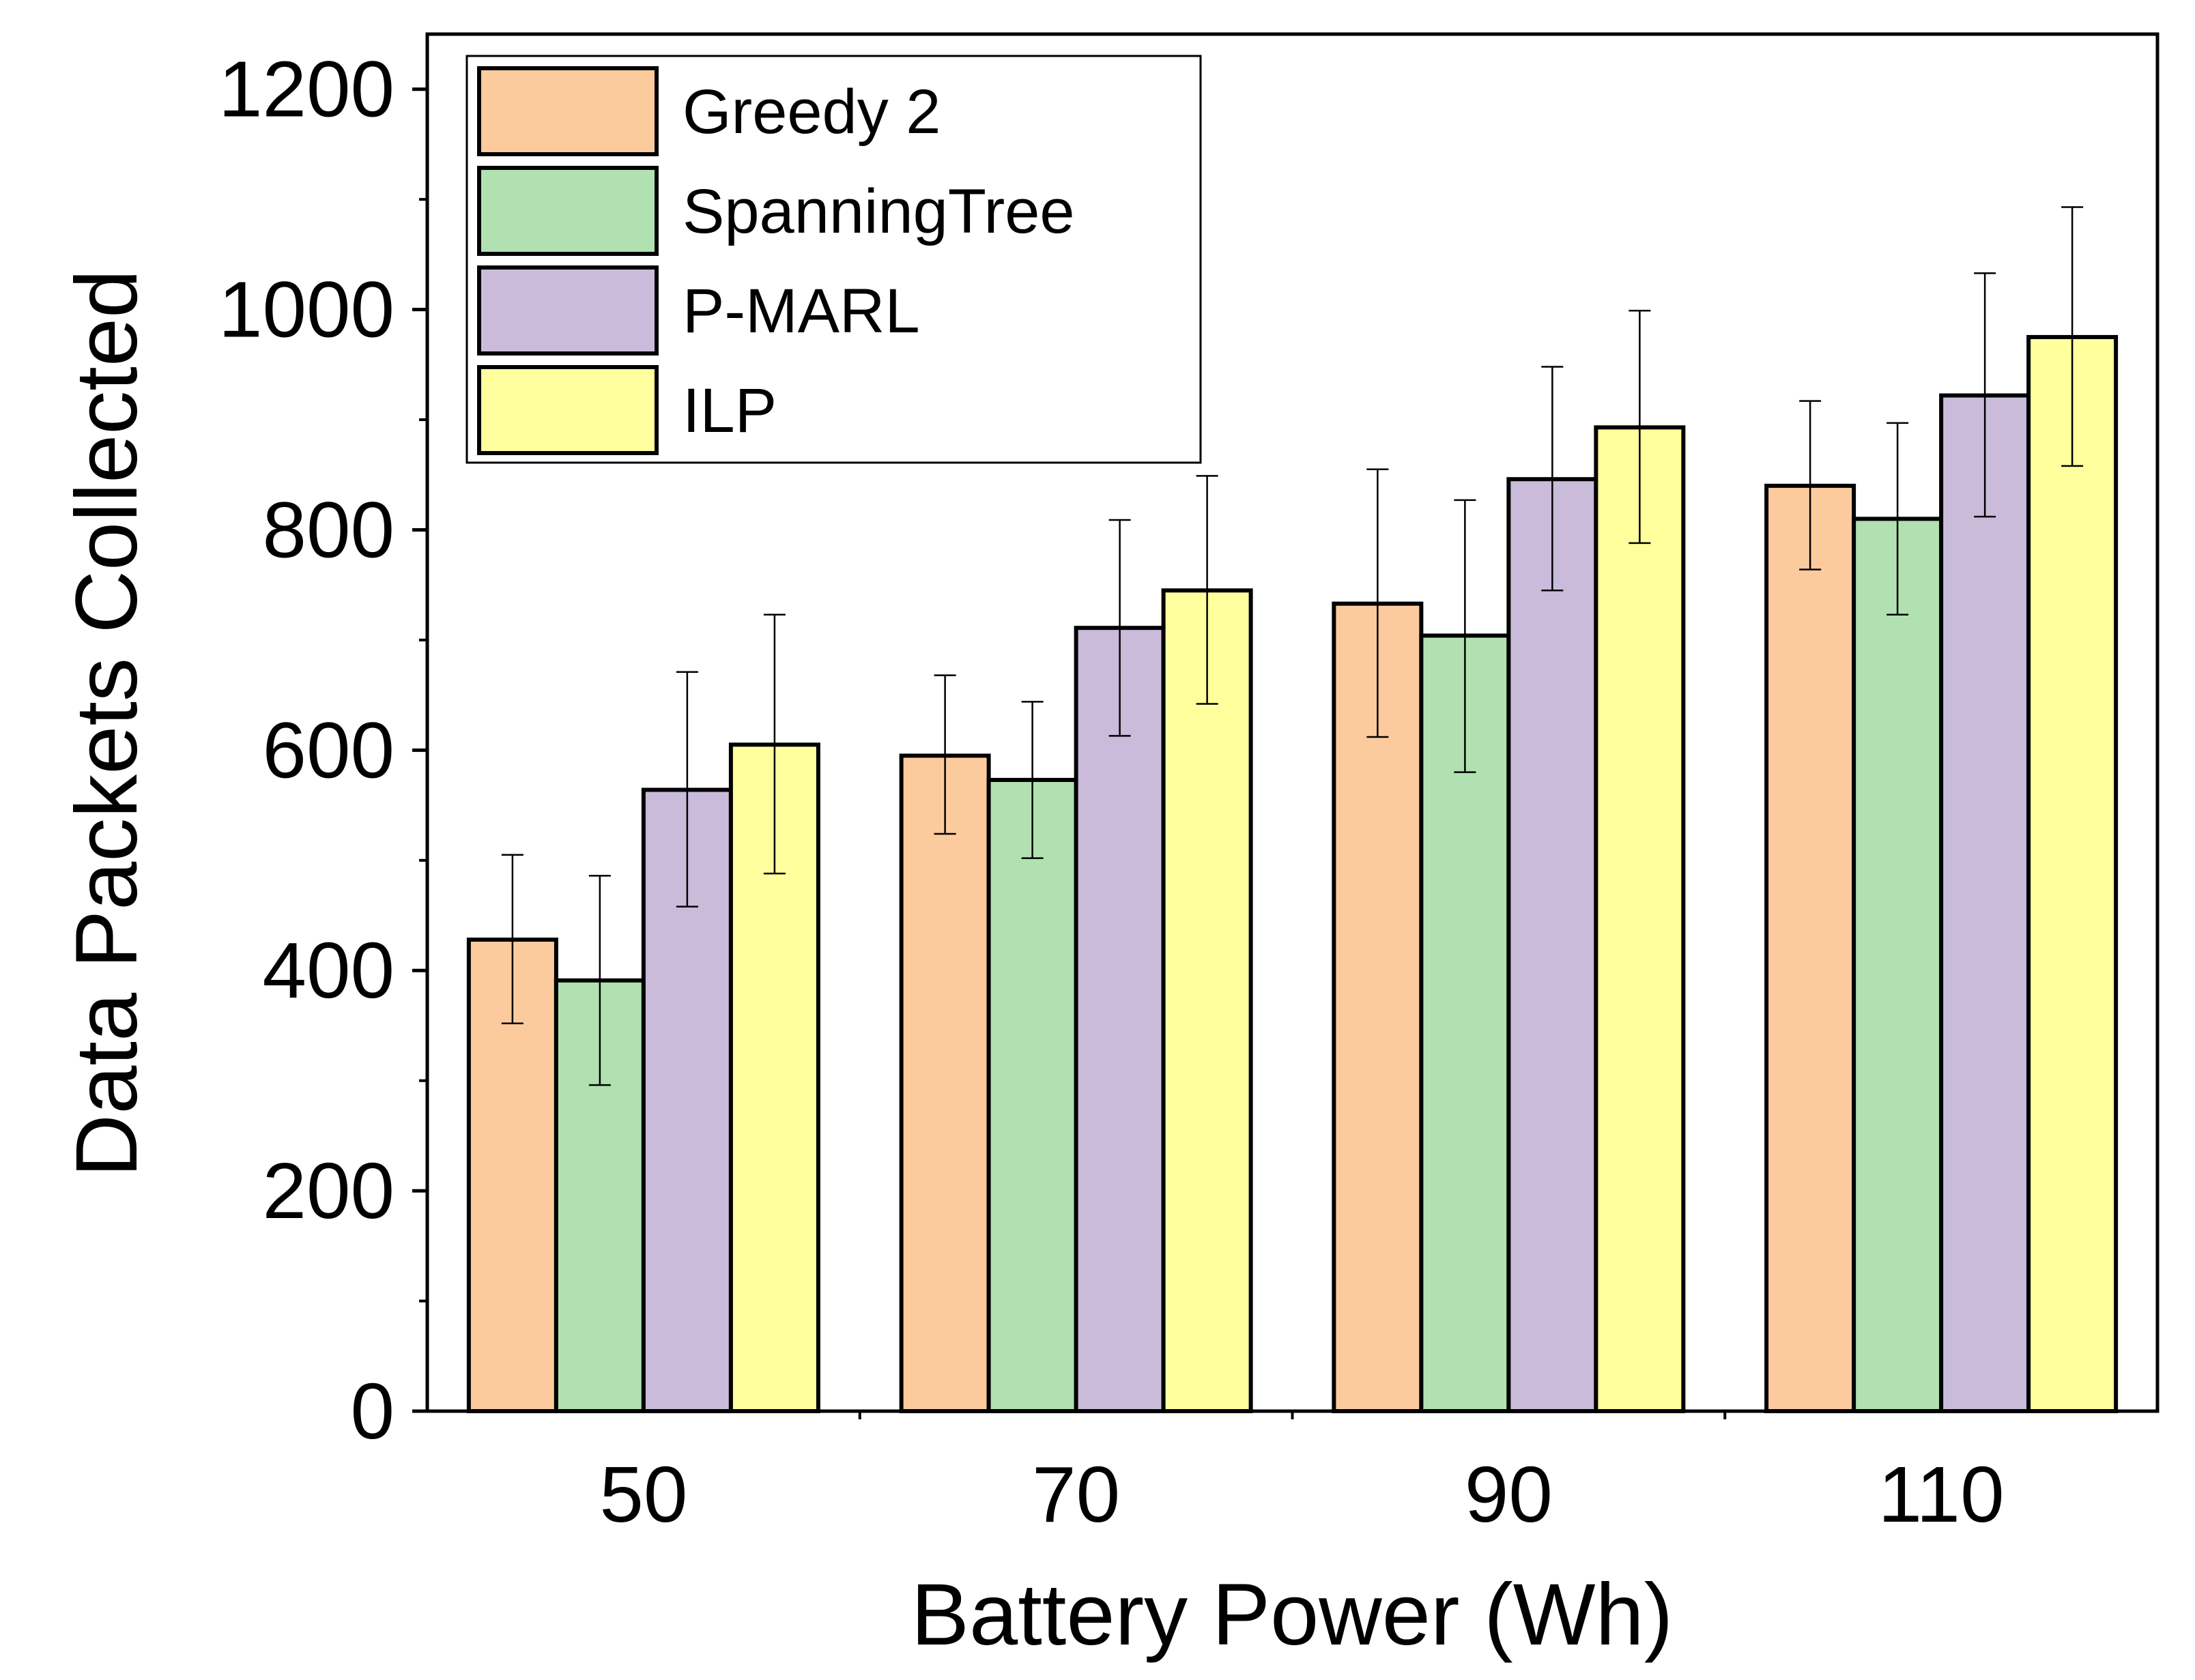  Describe the element at coordinates (328, 750) in the screenshot. I see `y-tick-label: 600` at that location.